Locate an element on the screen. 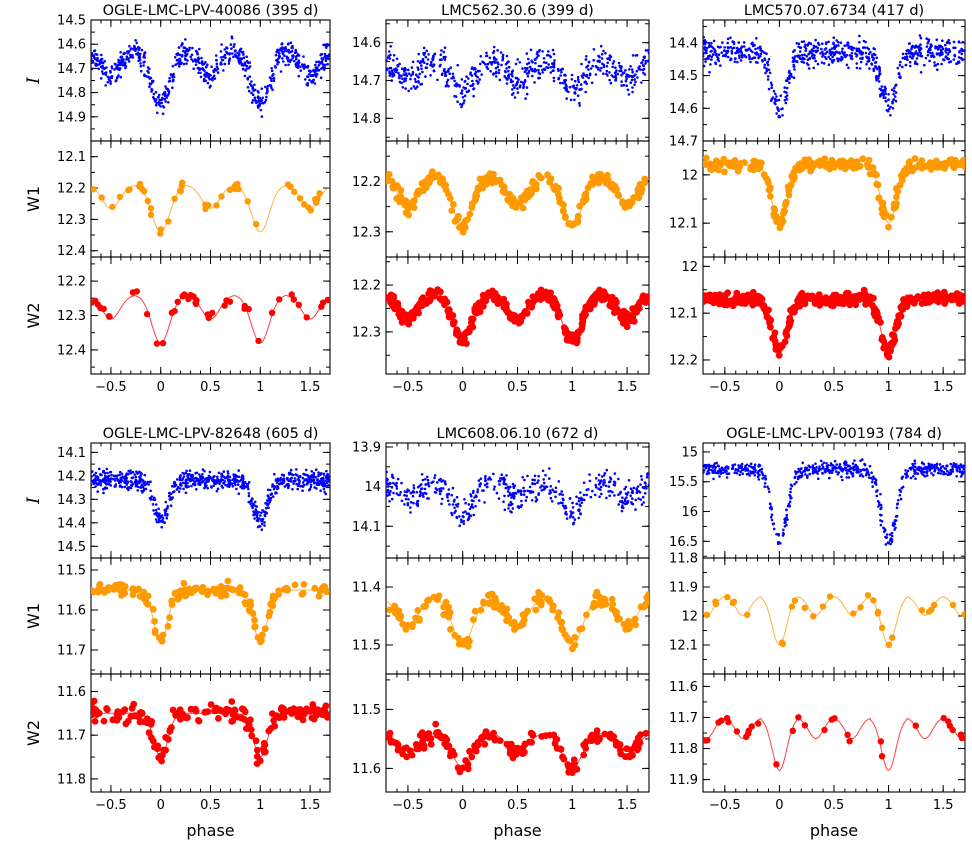 The image size is (972, 845). data-w1 is located at coordinates (210, 208).